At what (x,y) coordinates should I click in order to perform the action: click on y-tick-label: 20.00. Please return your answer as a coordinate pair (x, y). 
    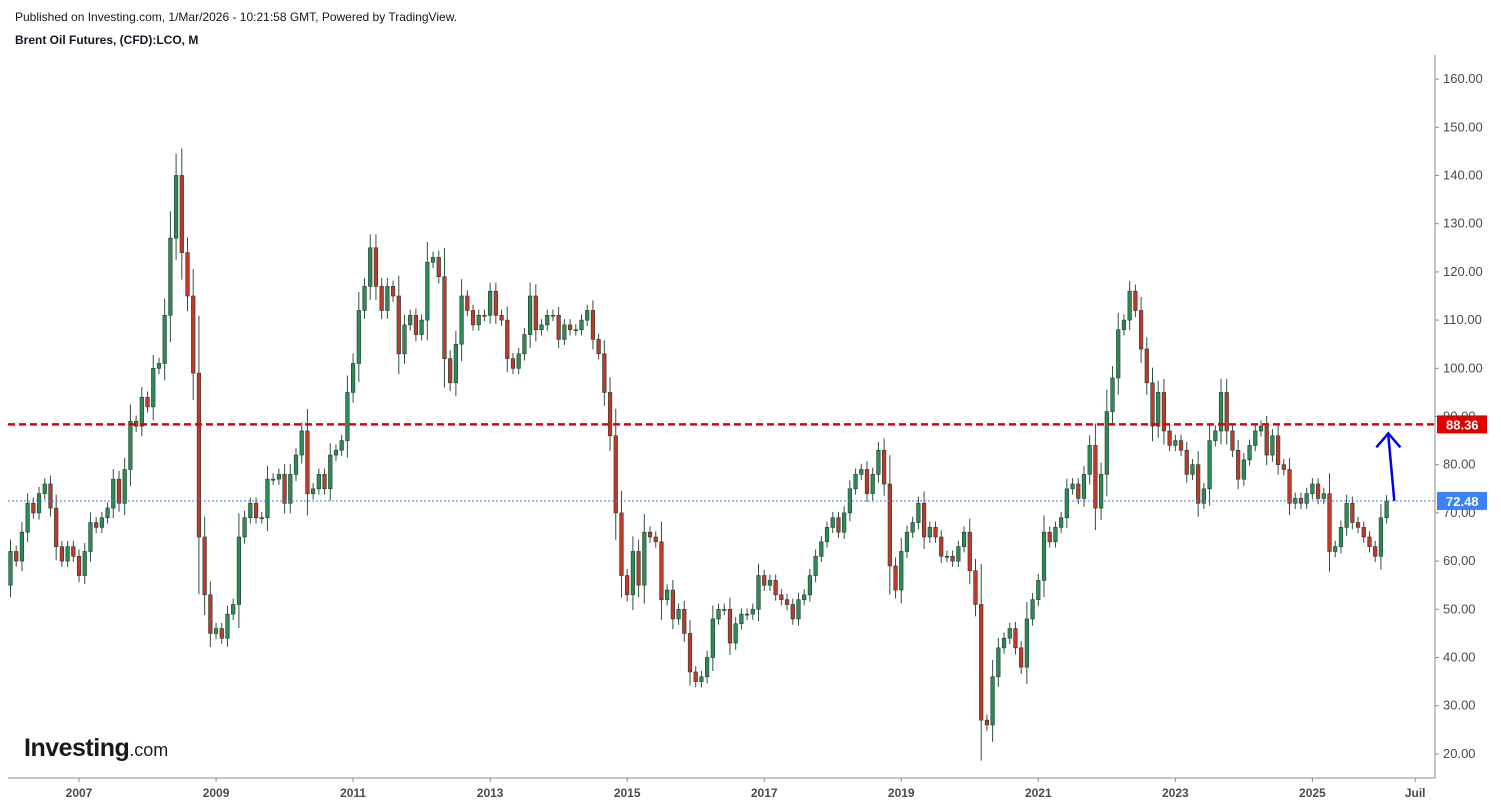
    Looking at the image, I should click on (1459, 753).